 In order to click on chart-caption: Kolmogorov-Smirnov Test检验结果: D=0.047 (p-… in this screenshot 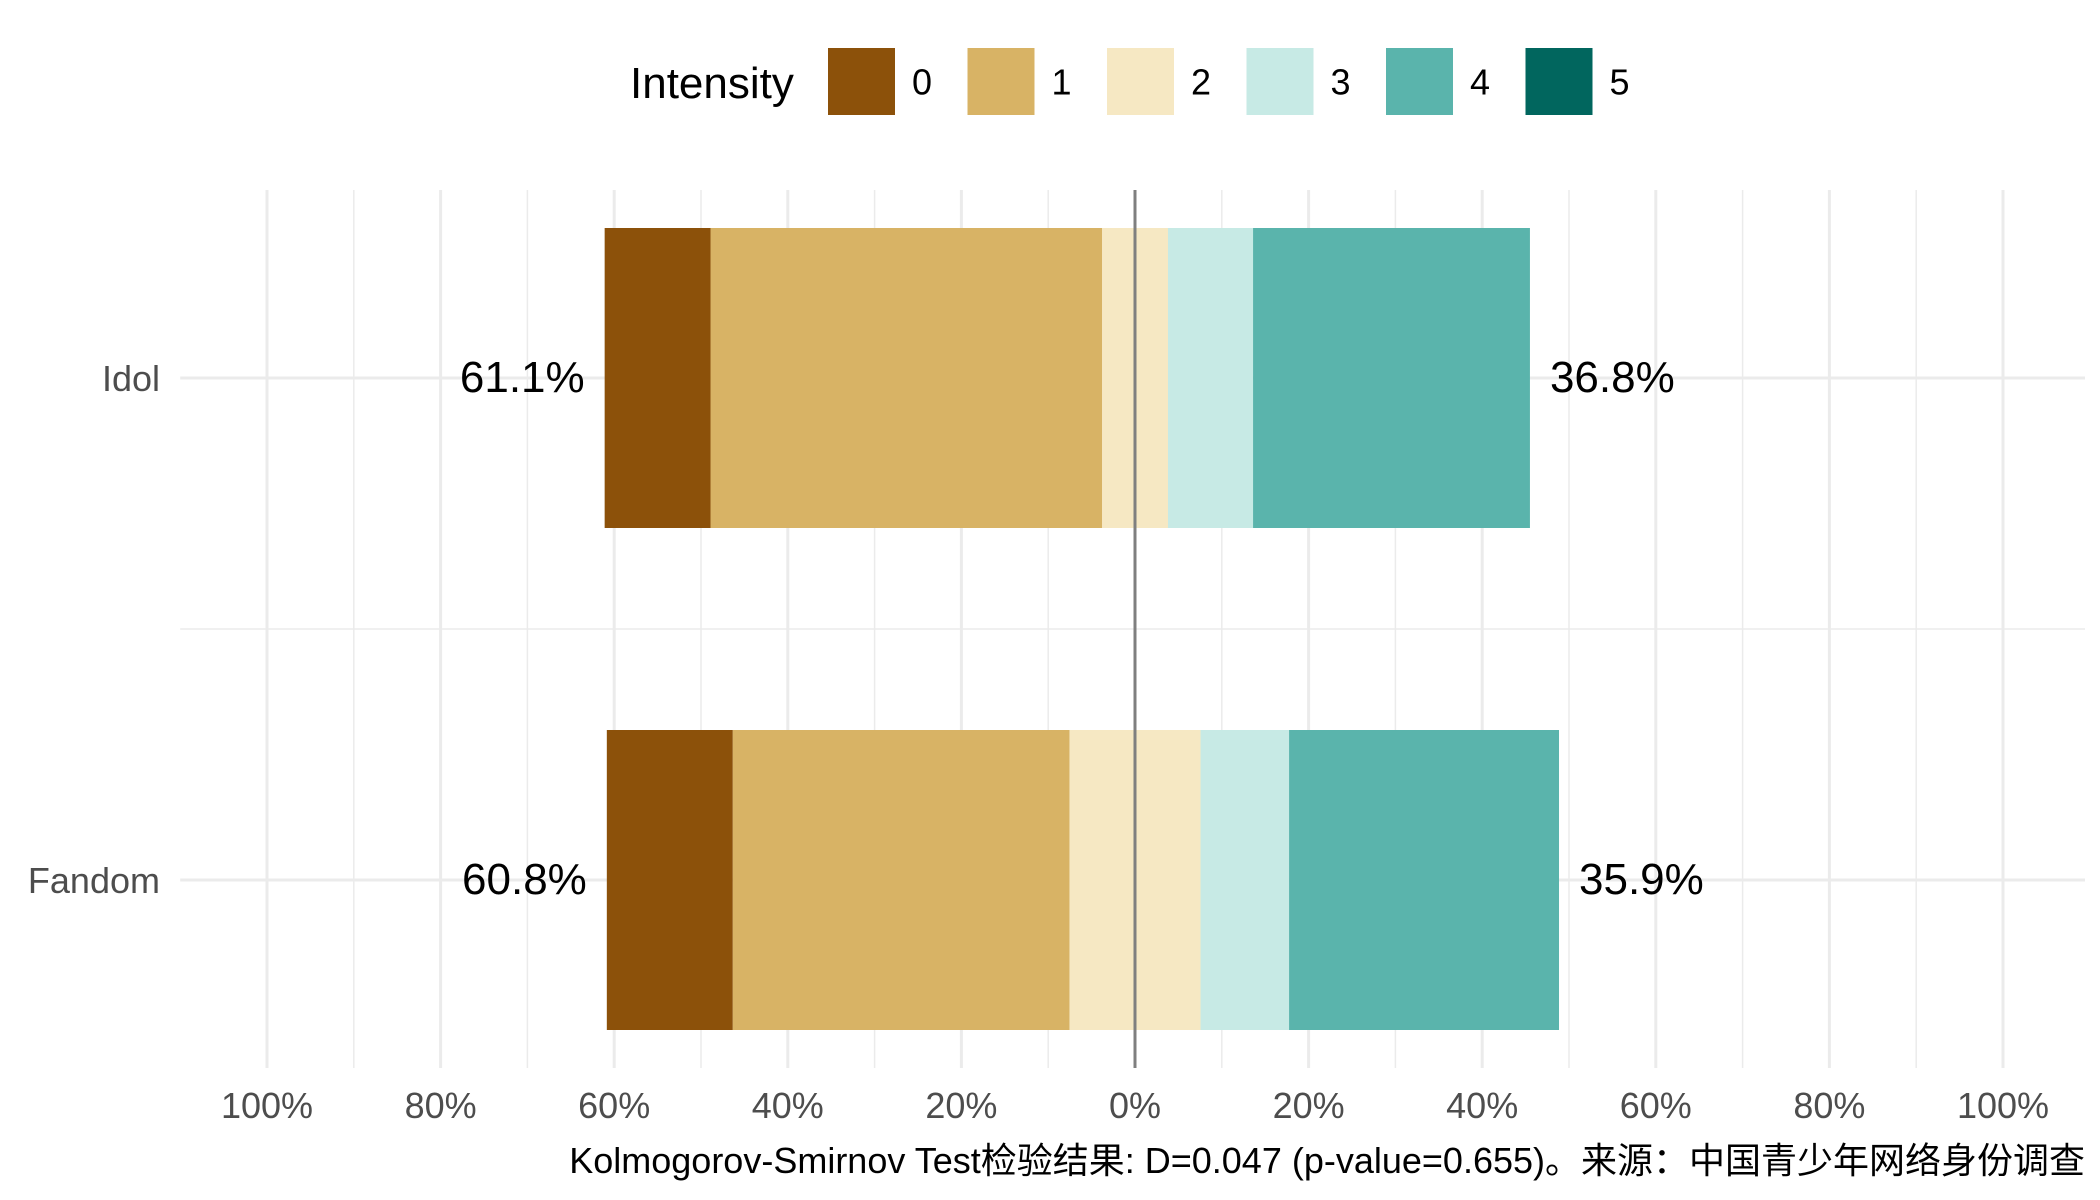, I will do `click(1327, 1160)`.